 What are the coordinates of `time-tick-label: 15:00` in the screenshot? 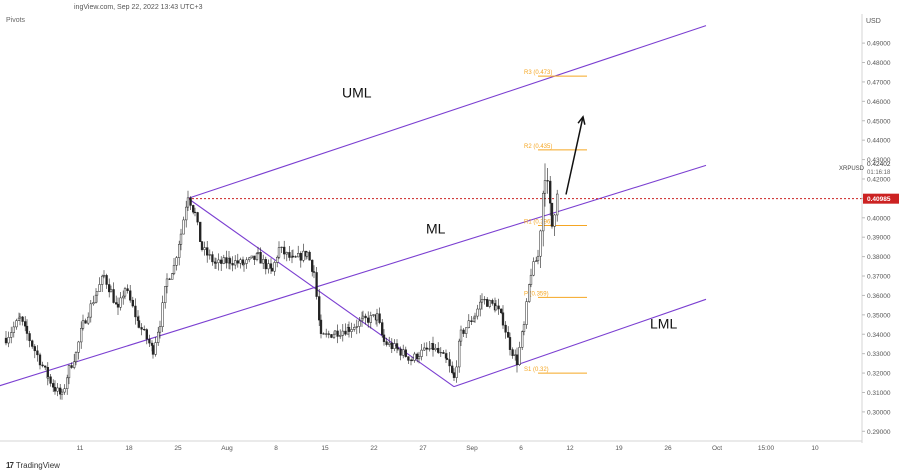 It's located at (766, 448).